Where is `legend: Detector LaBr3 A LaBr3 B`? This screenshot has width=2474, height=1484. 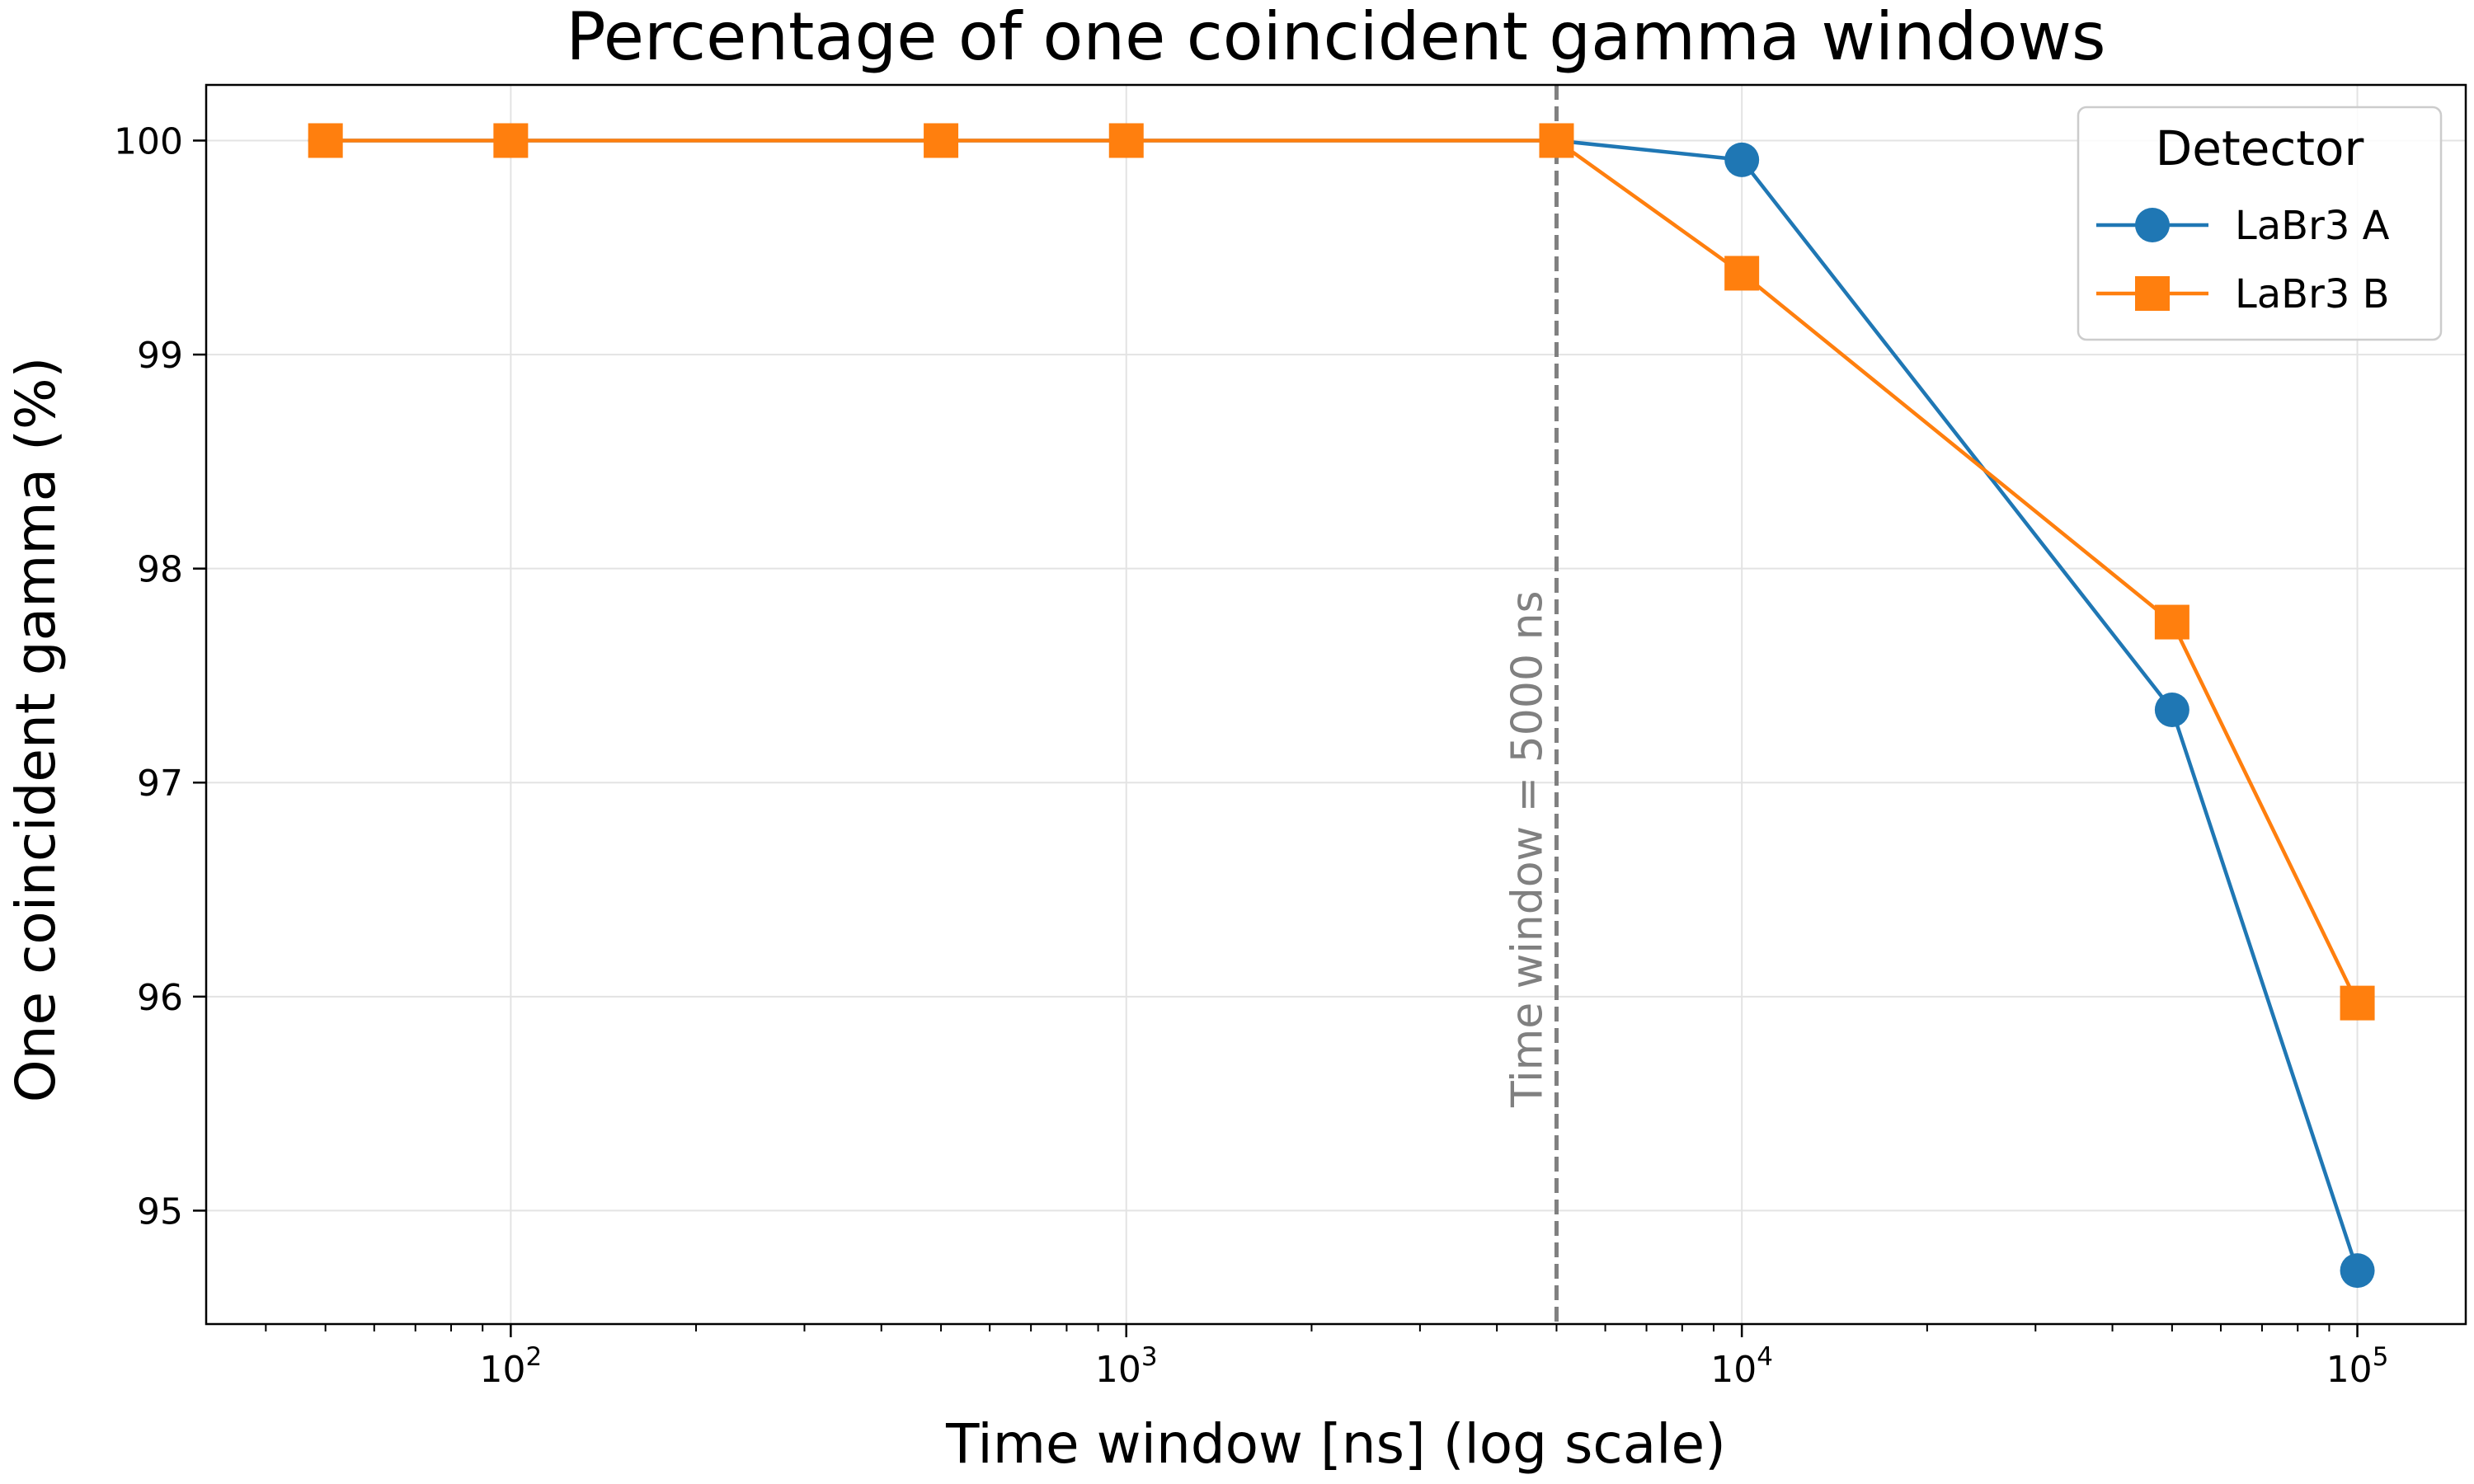 legend: Detector LaBr3 A LaBr3 B is located at coordinates (2260, 223).